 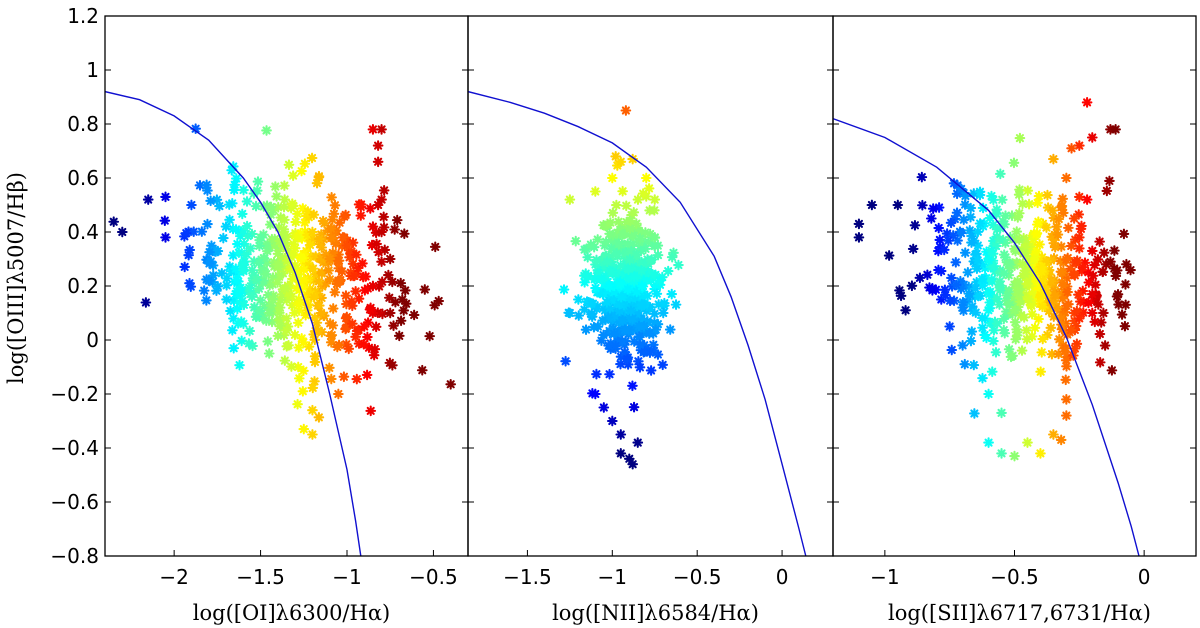 I want to click on x-tick-label: −1.5, so click(x=260, y=577).